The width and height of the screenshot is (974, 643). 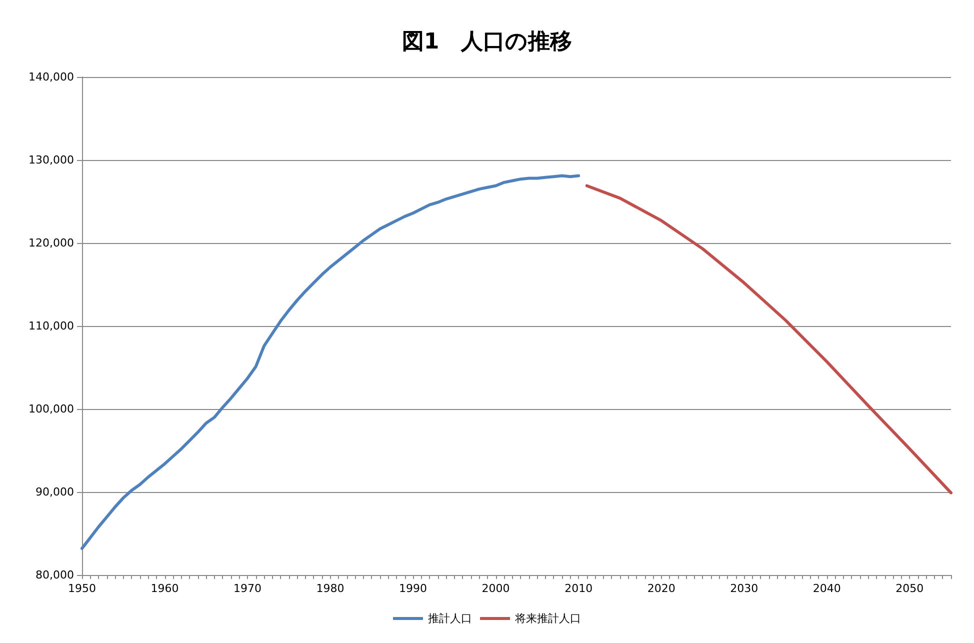 I want to click on y-tick-label: 90,000, so click(x=55, y=492).